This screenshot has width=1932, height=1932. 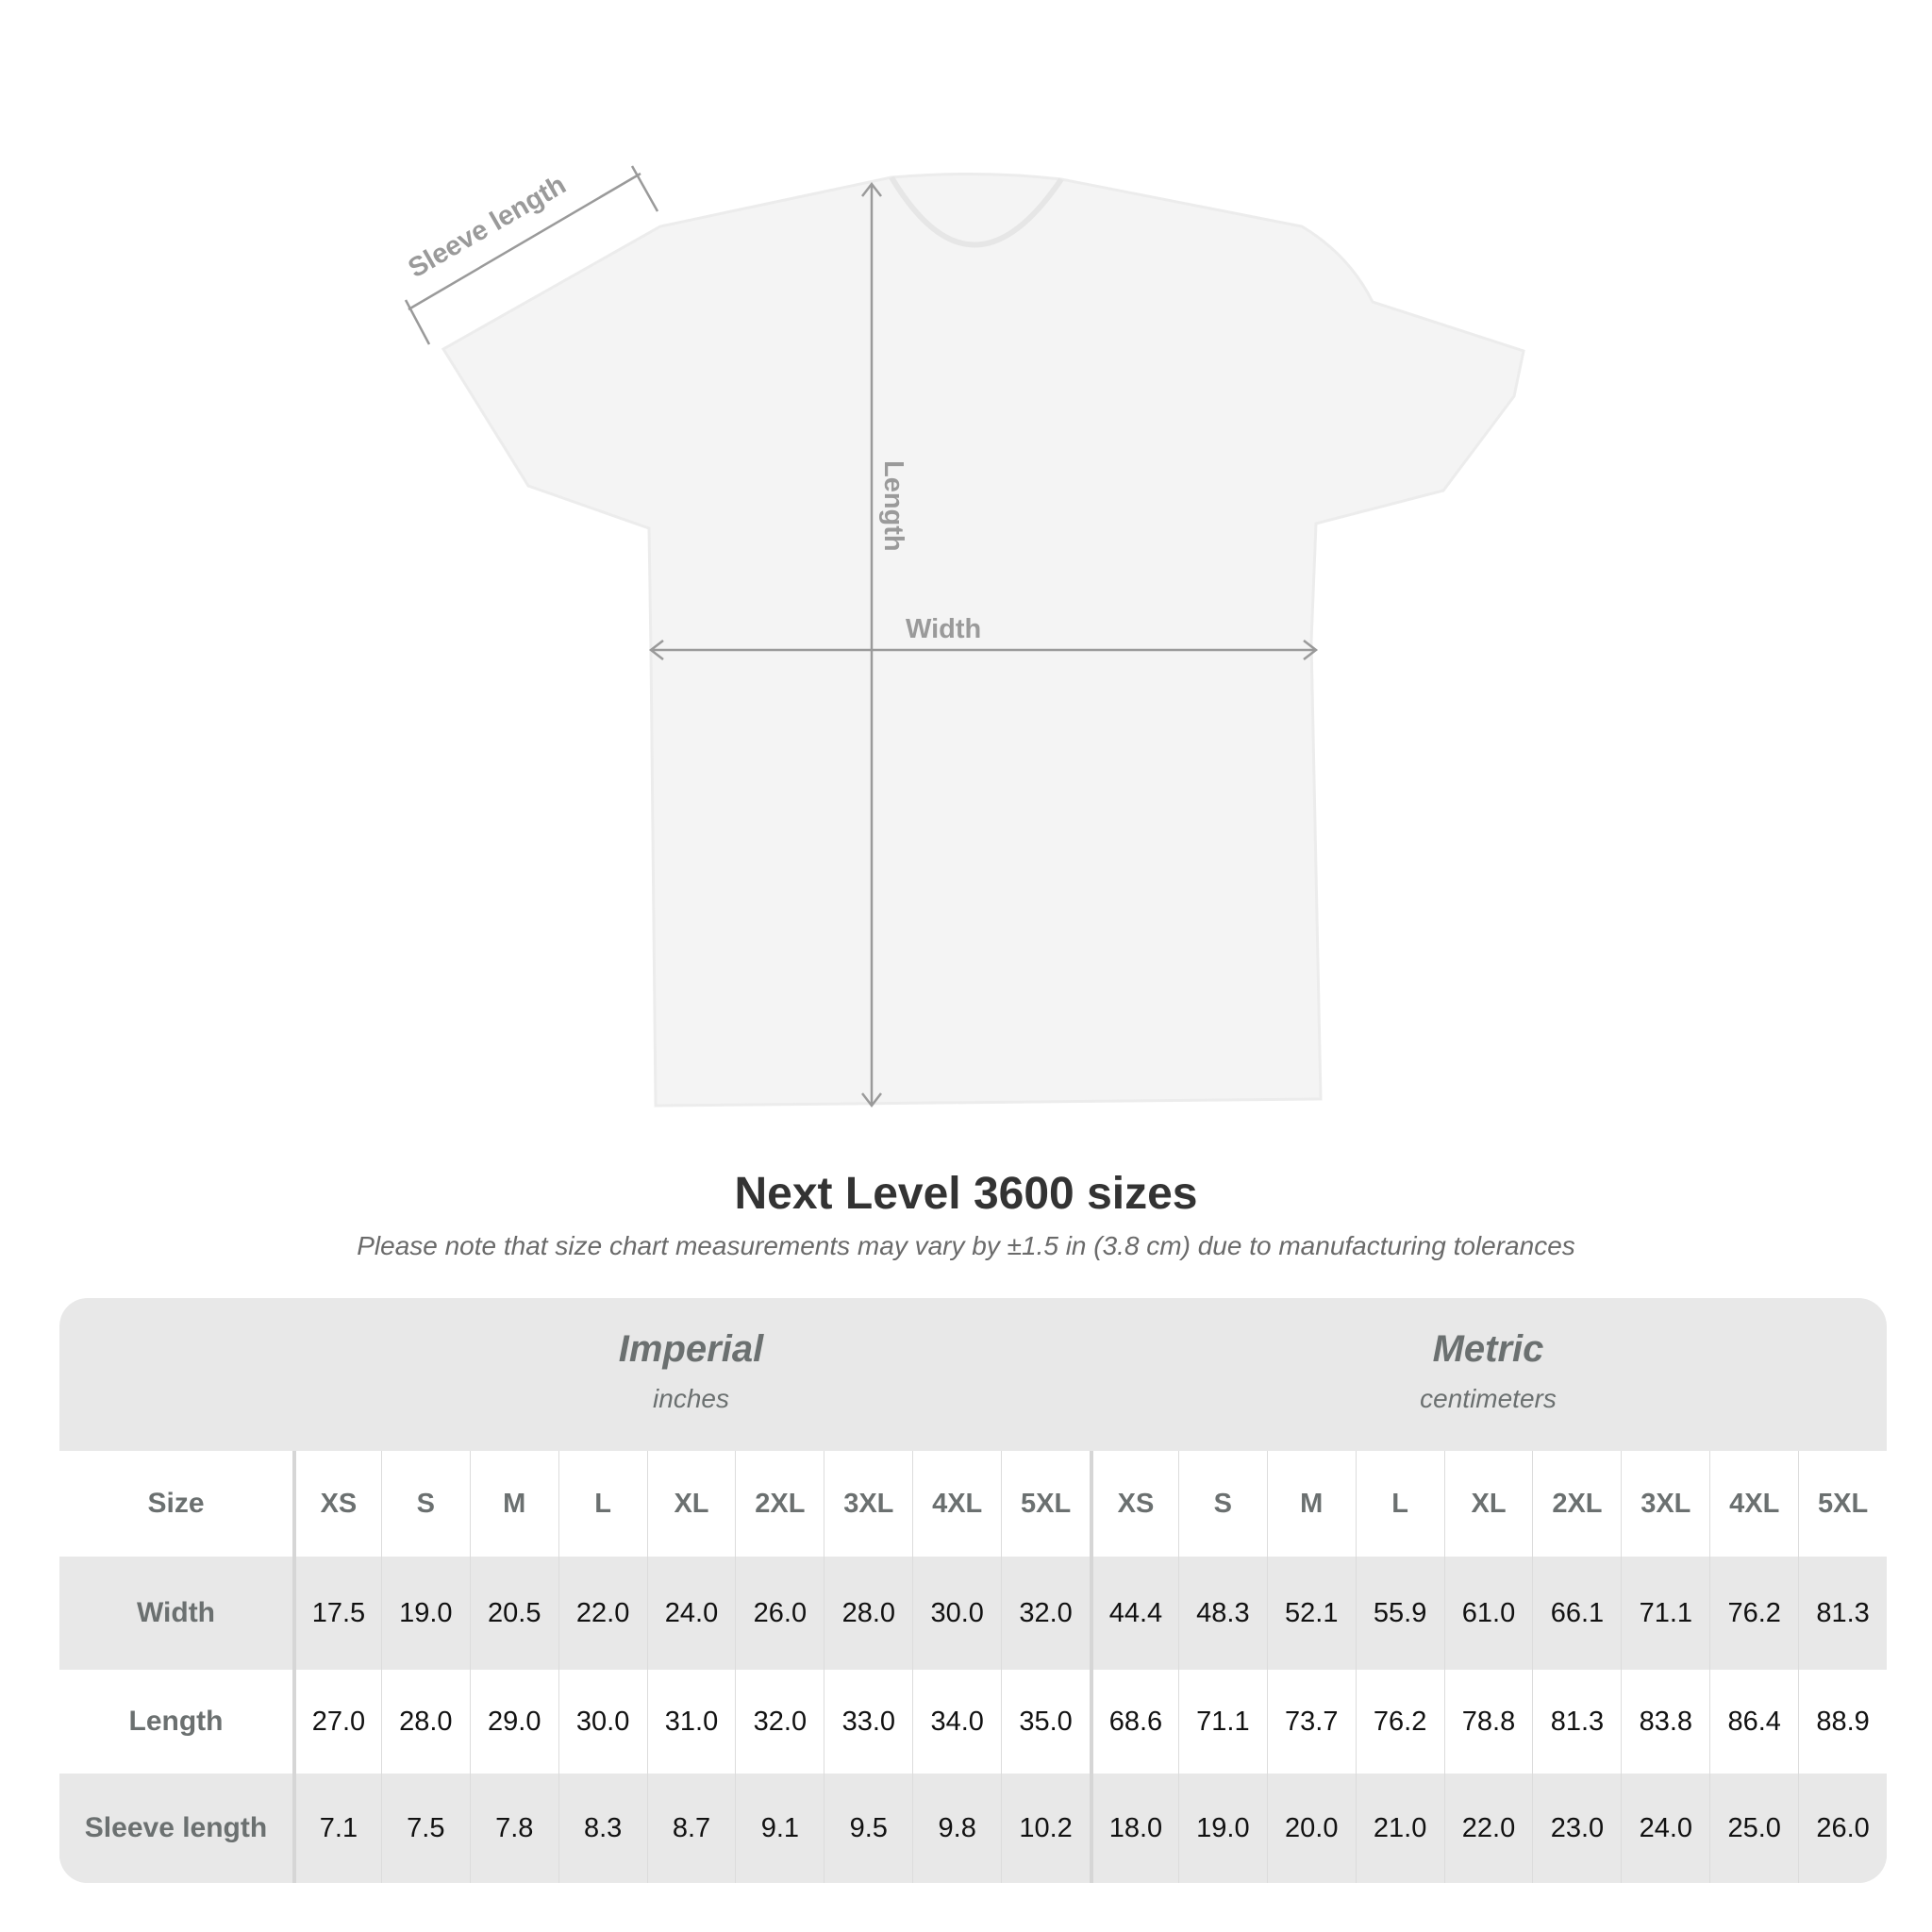 I want to click on size-header-imperial: XS, so click(x=336, y=1504).